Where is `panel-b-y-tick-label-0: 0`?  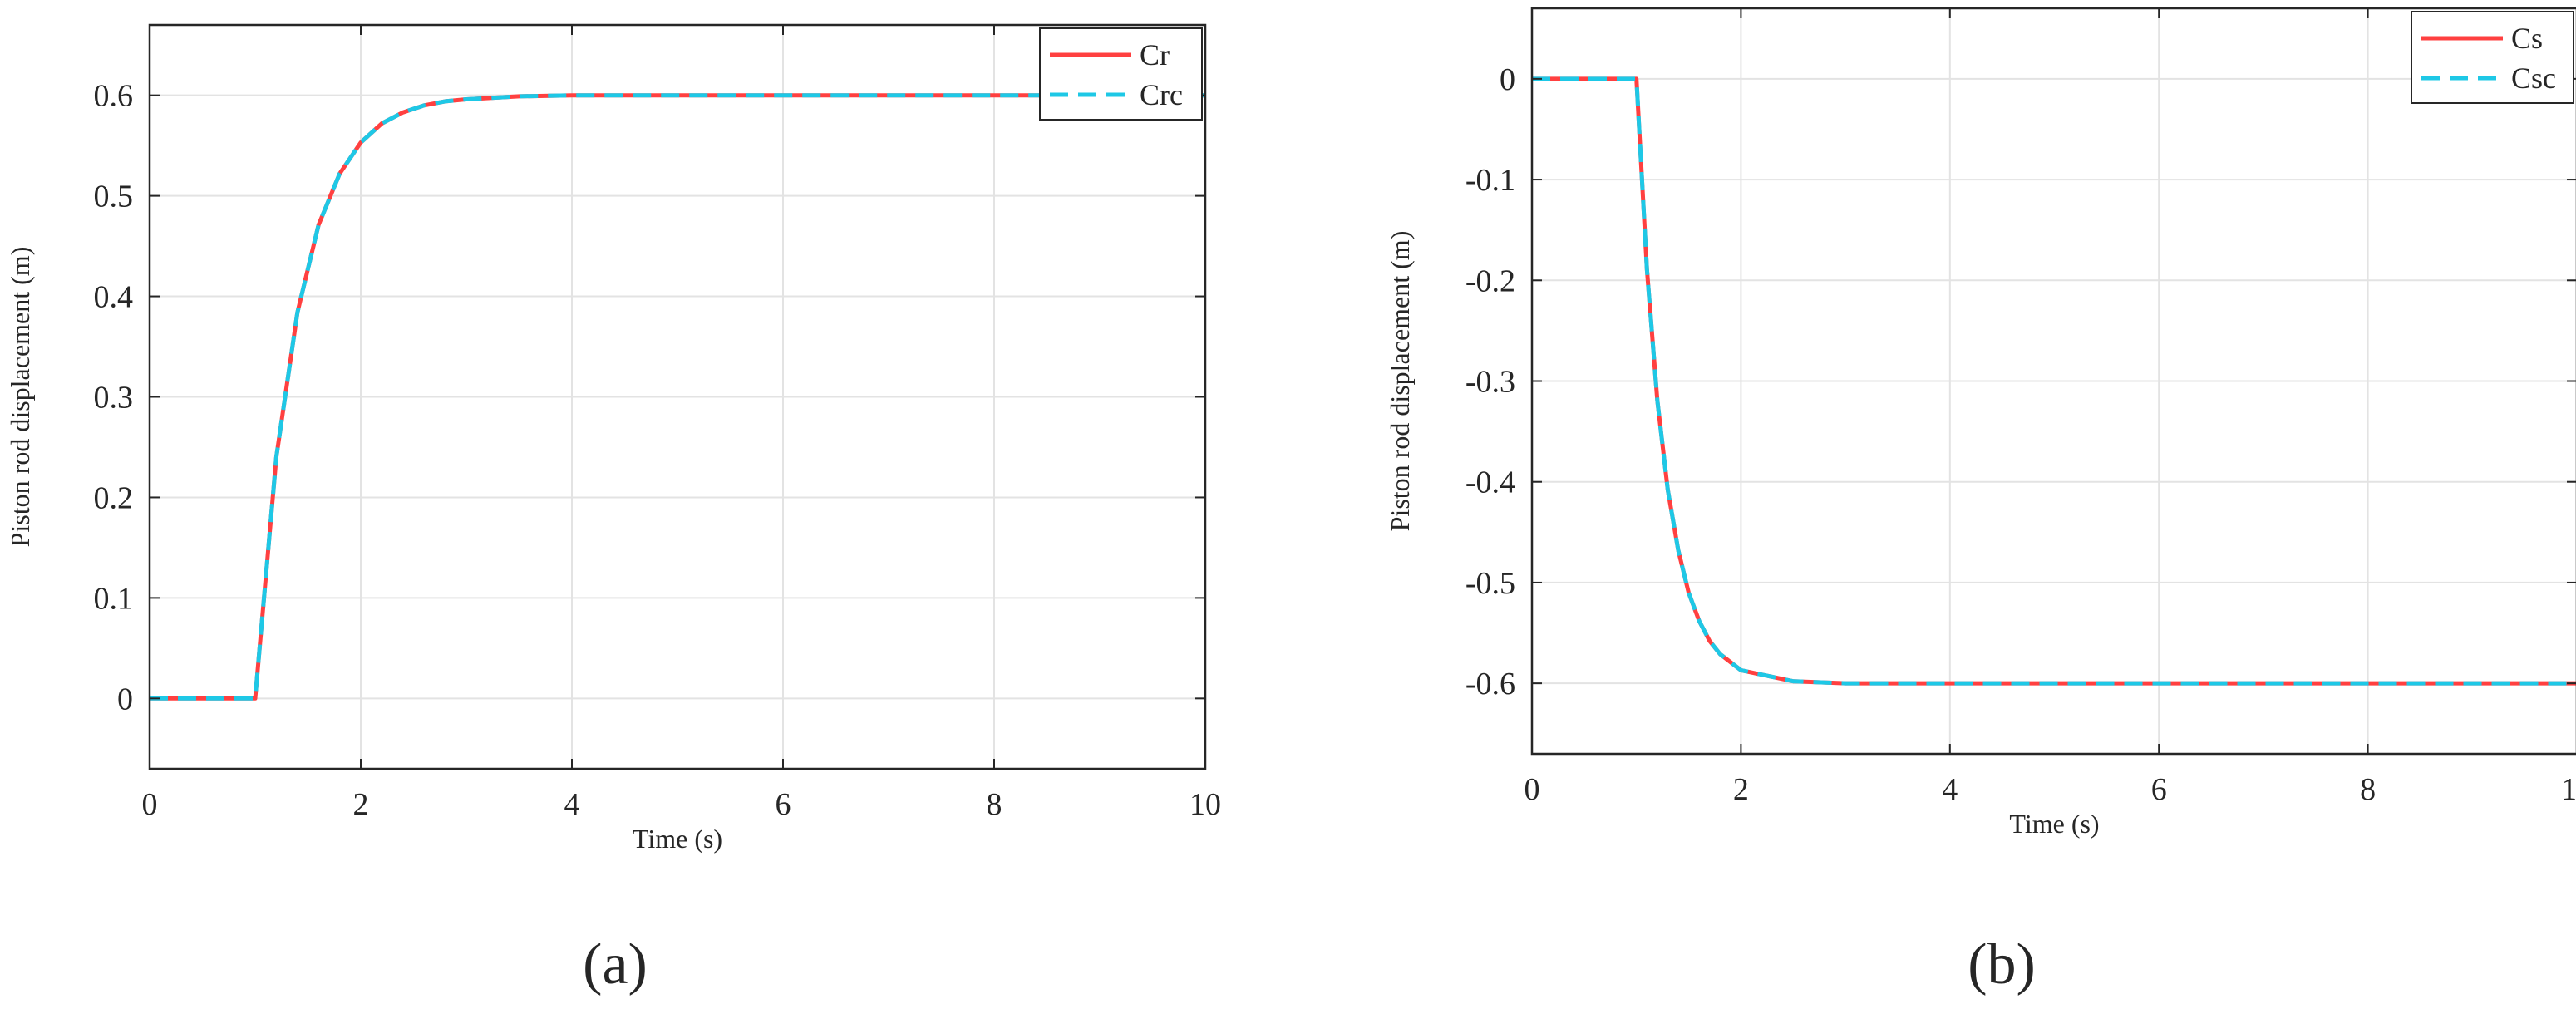
panel-b-y-tick-label-0: 0 is located at coordinates (1507, 79).